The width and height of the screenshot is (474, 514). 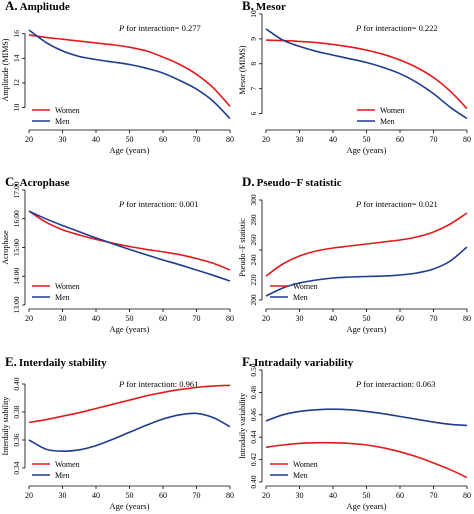 I want to click on annotation-text: for interaction: 0.961, so click(x=161, y=384).